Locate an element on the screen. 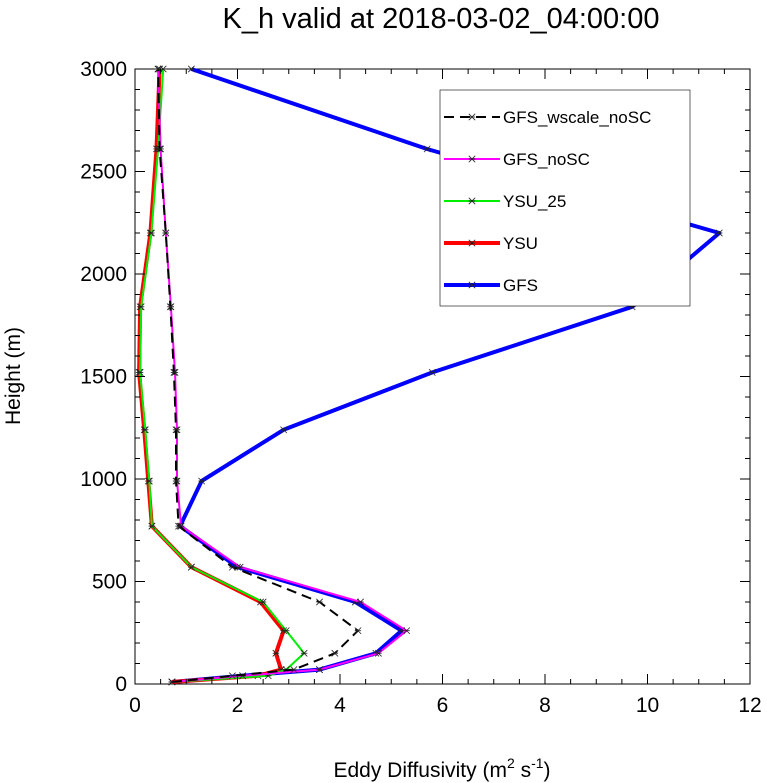  x-axis-title-end: ) is located at coordinates (547, 770).